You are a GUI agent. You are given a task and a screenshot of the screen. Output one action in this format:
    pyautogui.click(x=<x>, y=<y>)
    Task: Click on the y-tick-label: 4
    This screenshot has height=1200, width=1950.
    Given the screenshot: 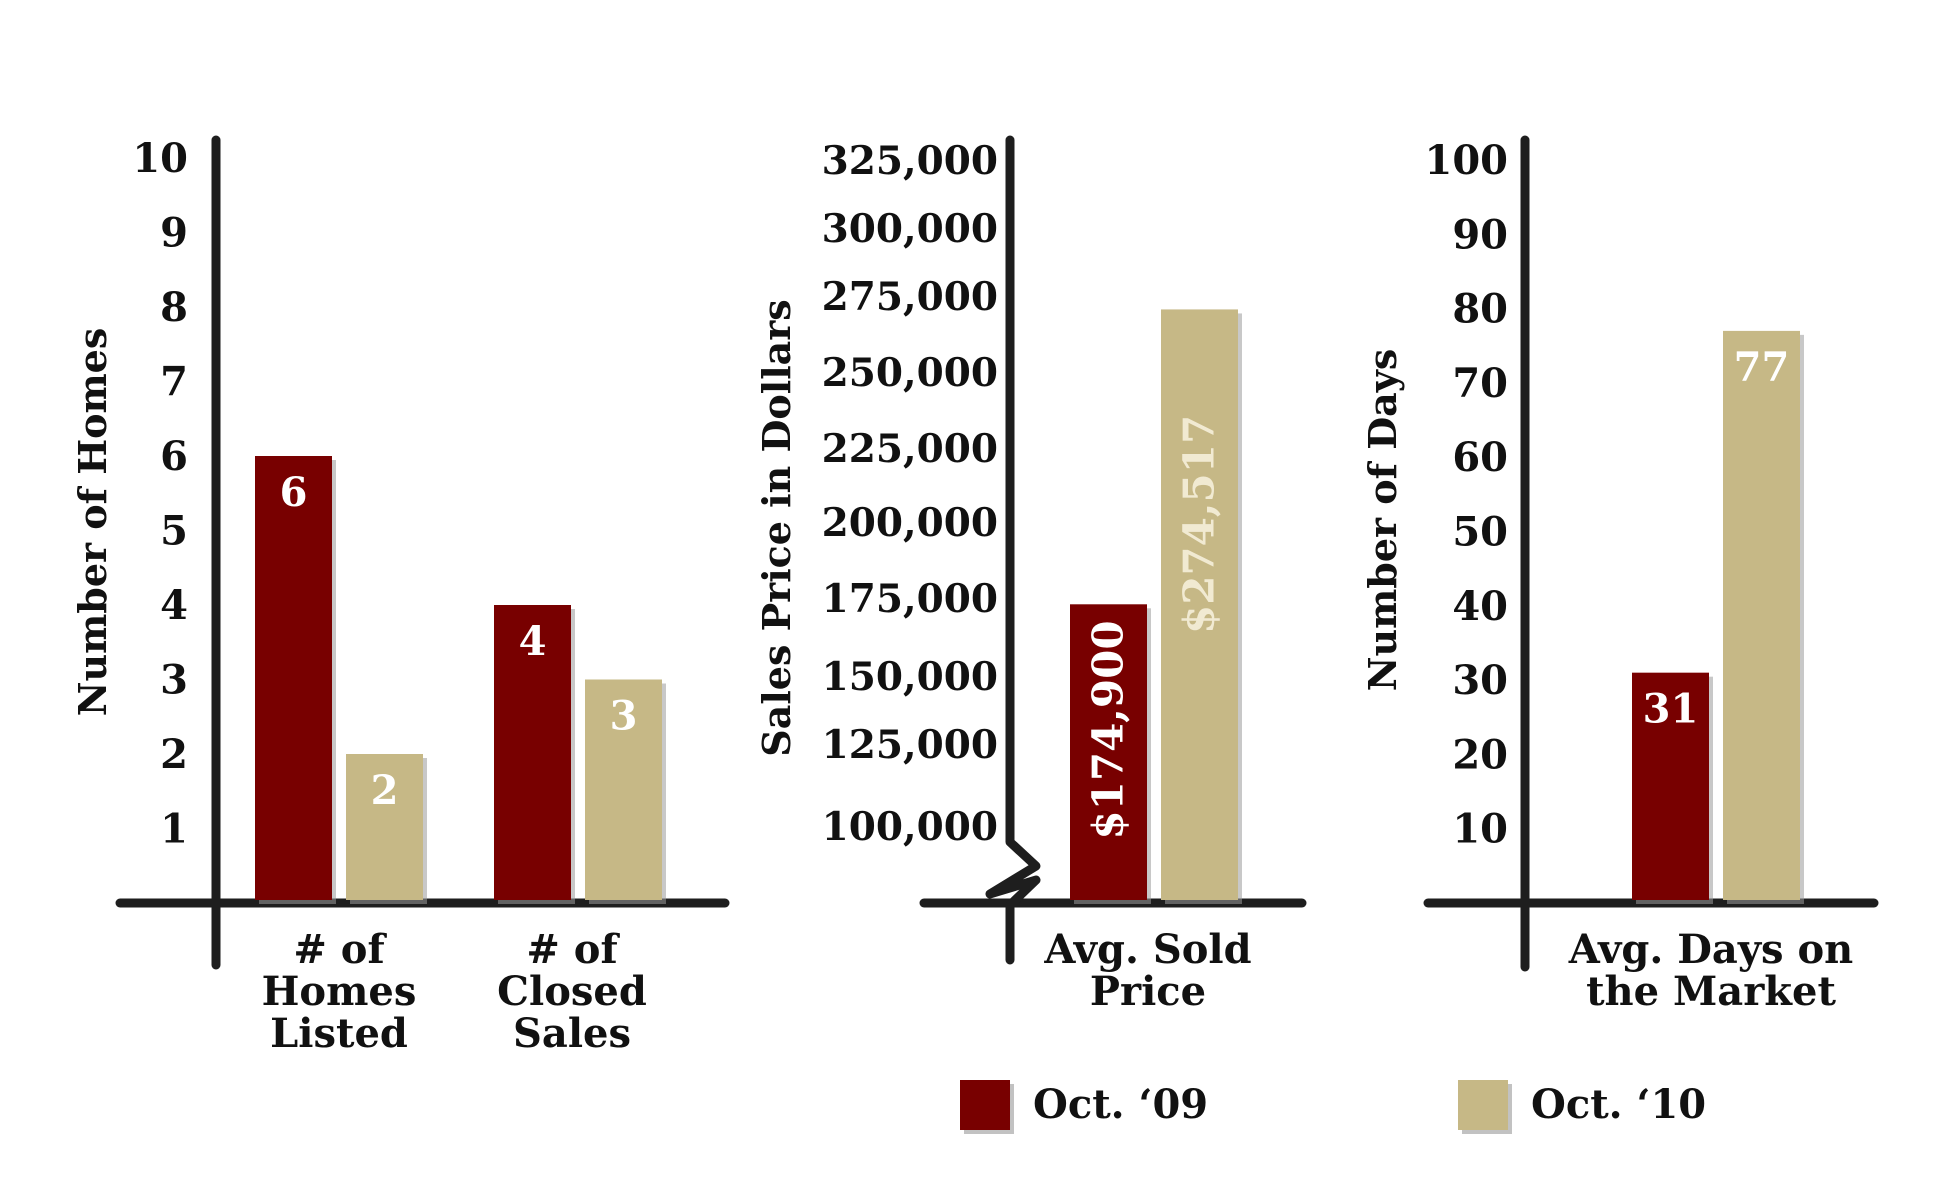 What is the action you would take?
    pyautogui.click(x=174, y=605)
    